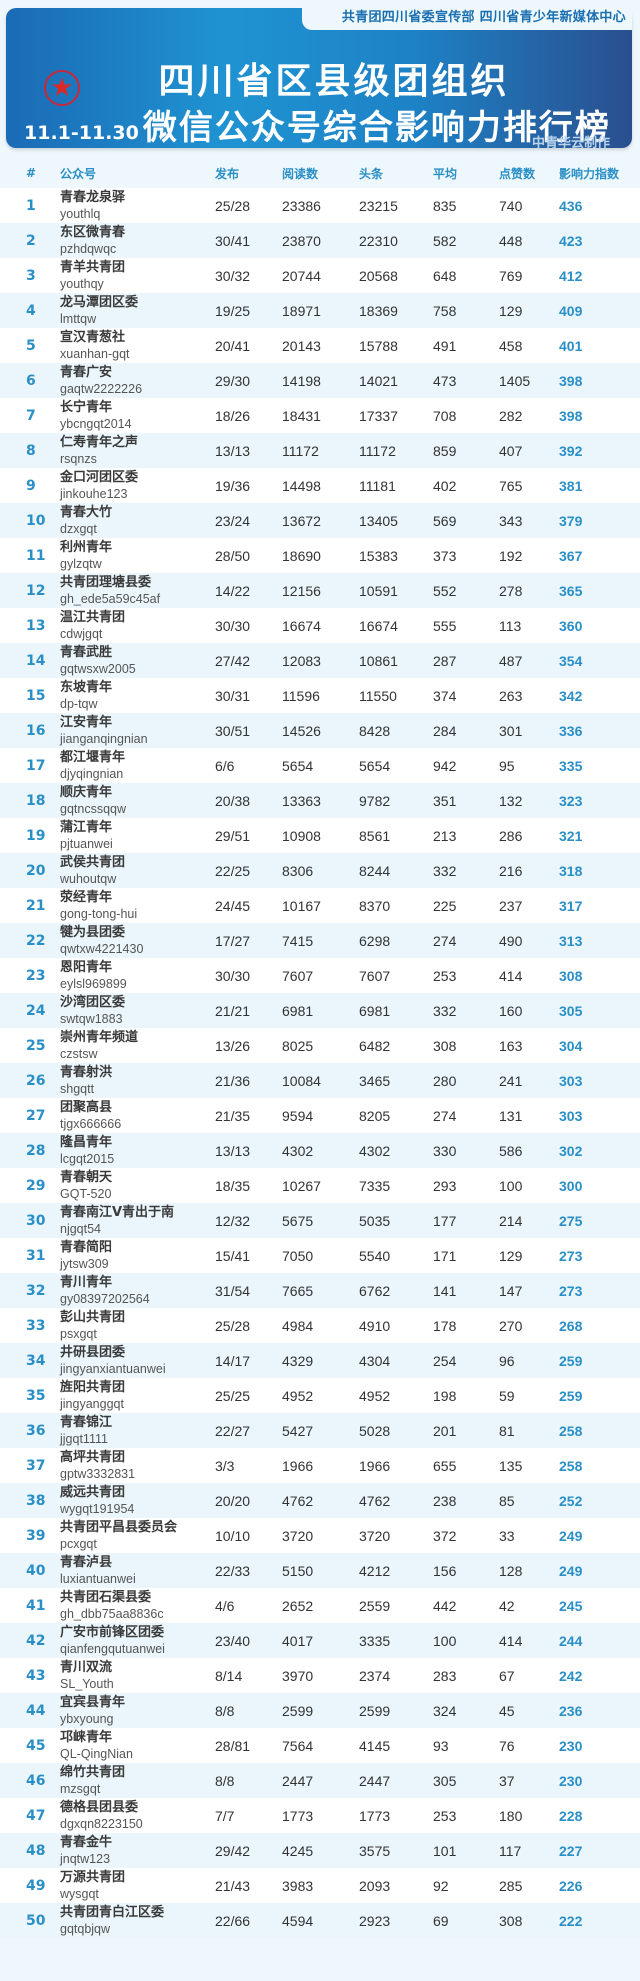 The height and width of the screenshot is (1981, 640). What do you see at coordinates (86, 722) in the screenshot?
I see `account-name: 江安青年` at bounding box center [86, 722].